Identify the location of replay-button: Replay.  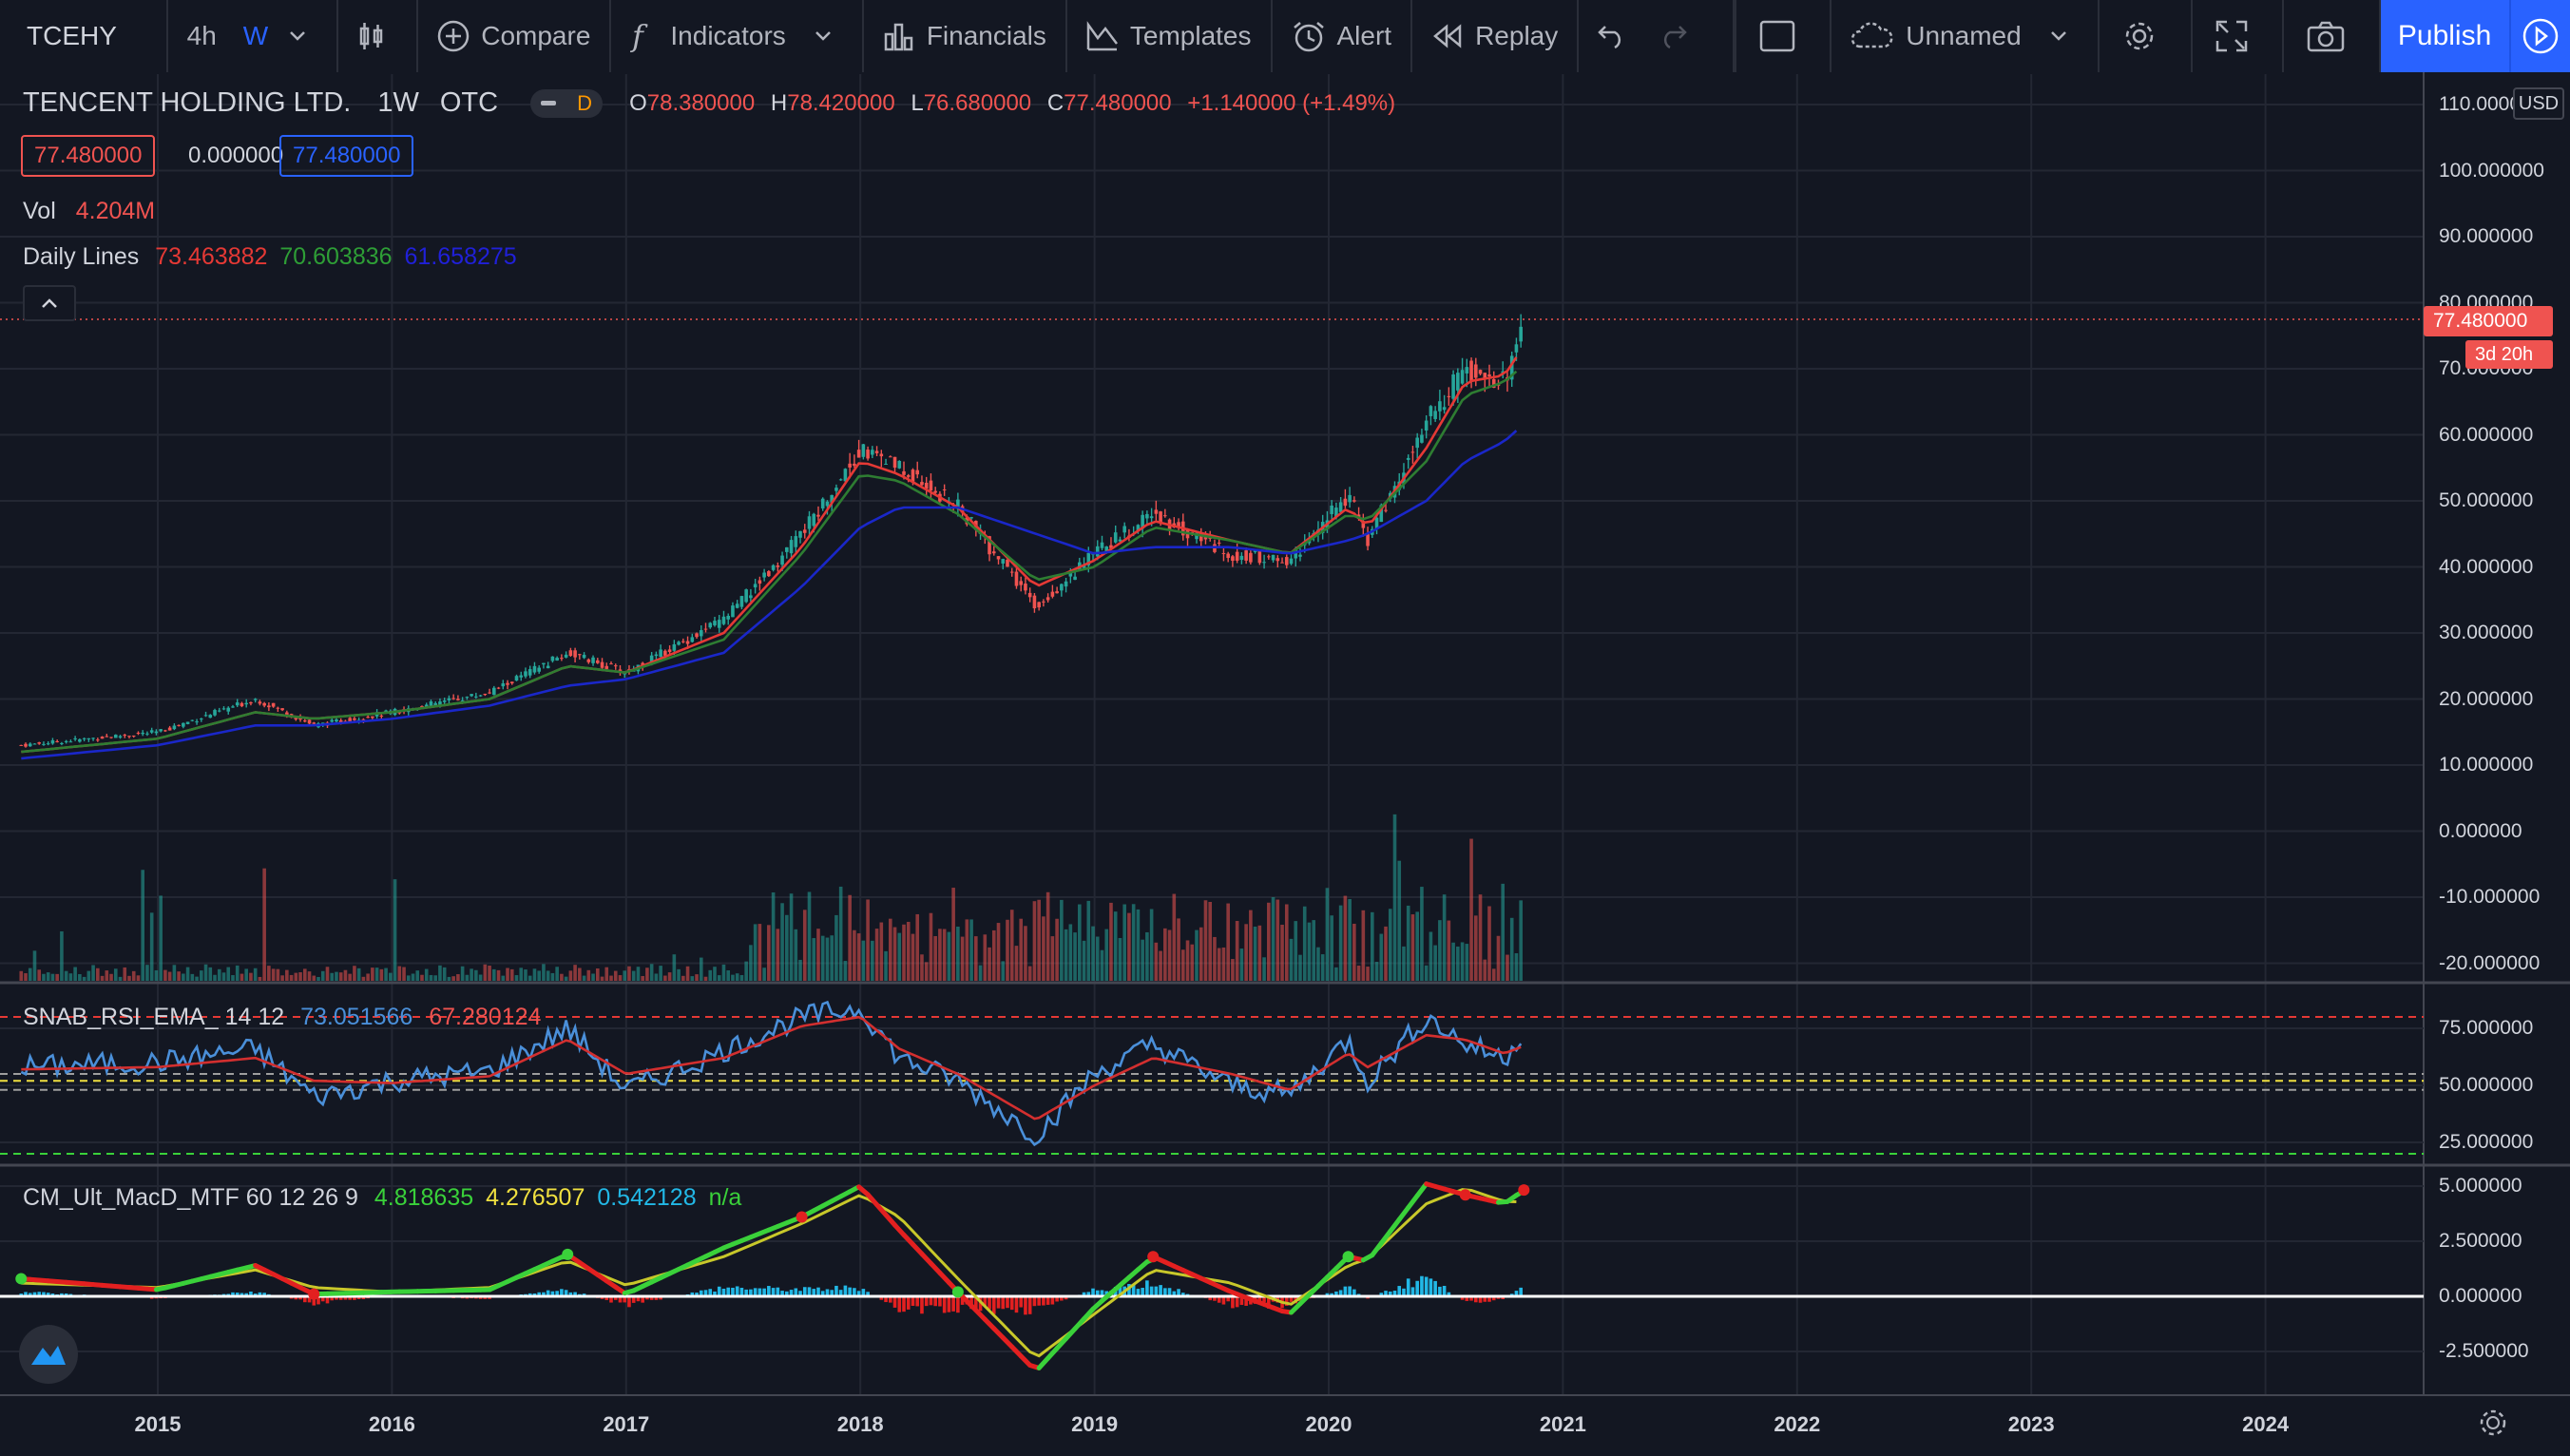
(1496, 36).